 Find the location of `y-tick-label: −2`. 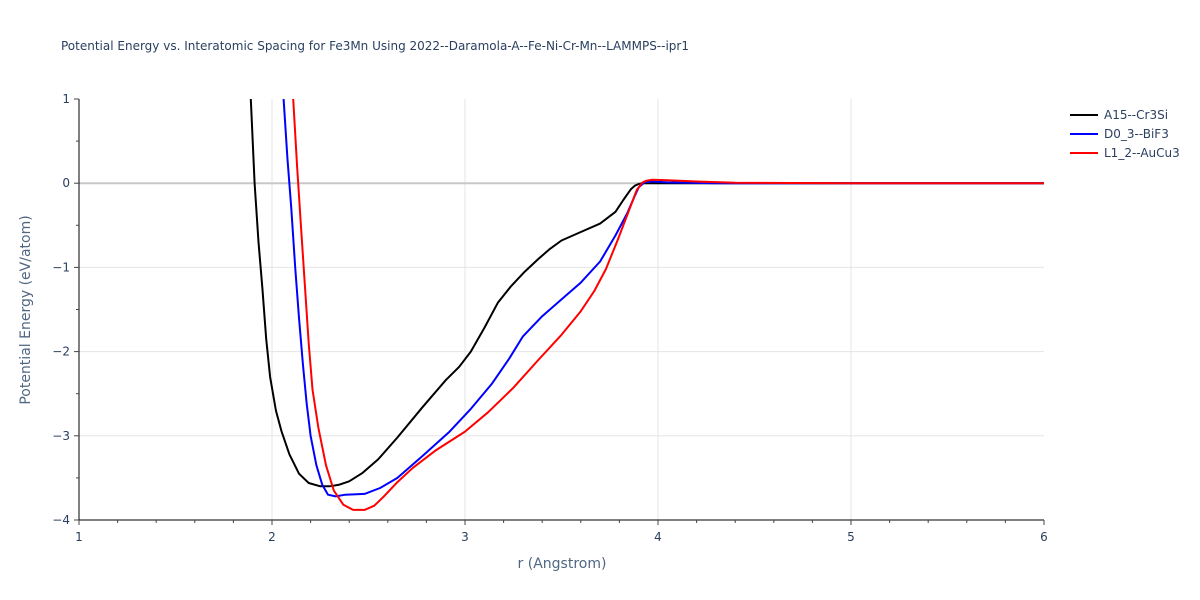

y-tick-label: −2 is located at coordinates (61, 352).